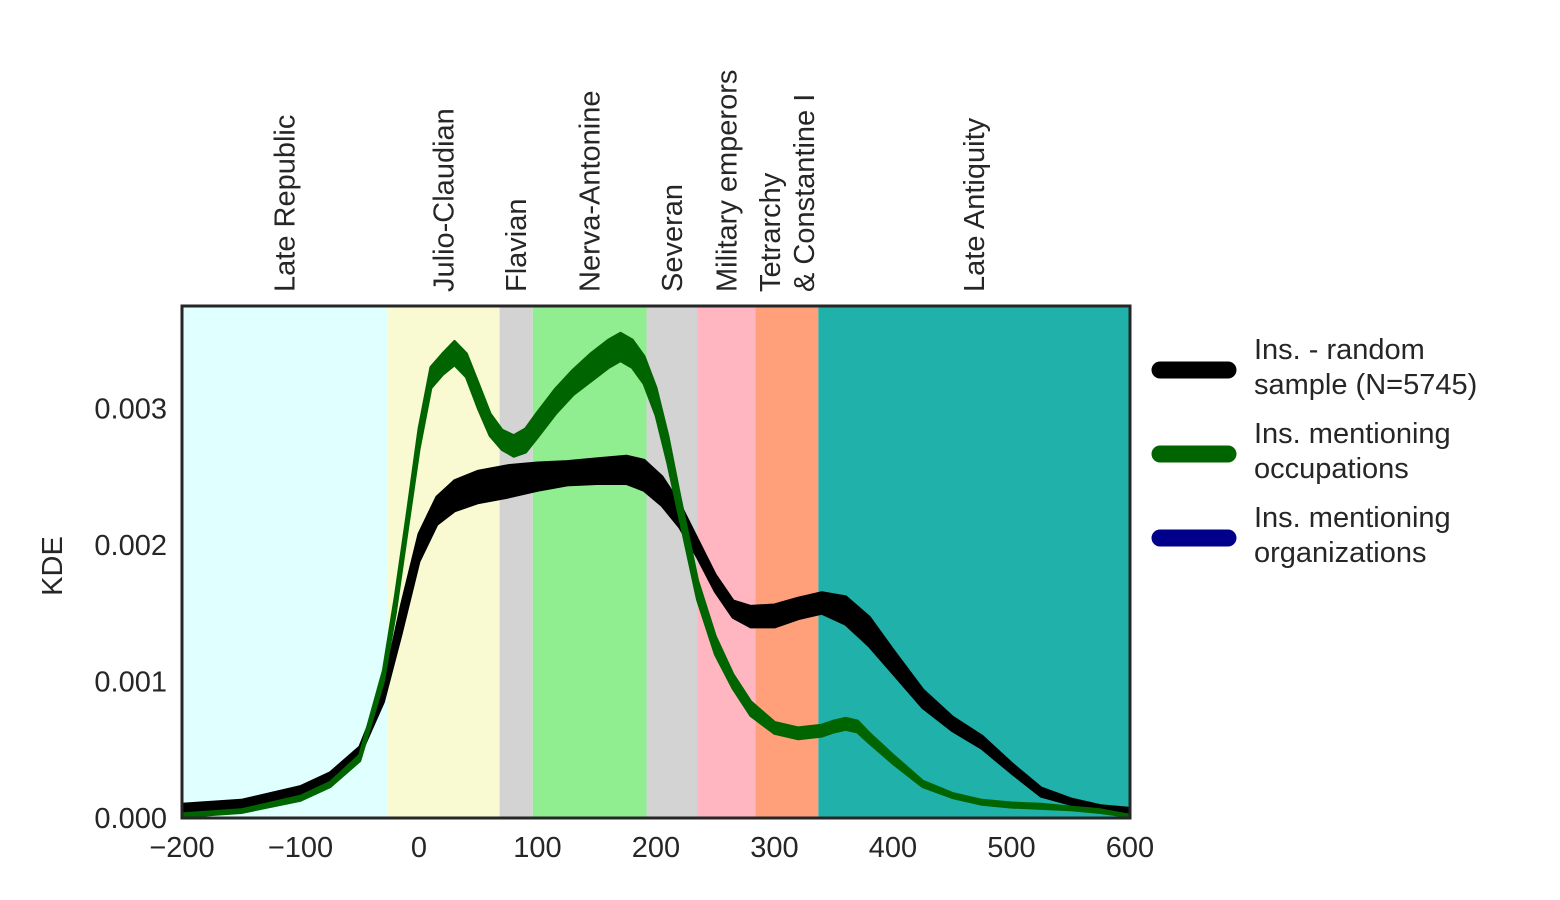  I want to click on x-tick-label: 500, so click(1011, 848).